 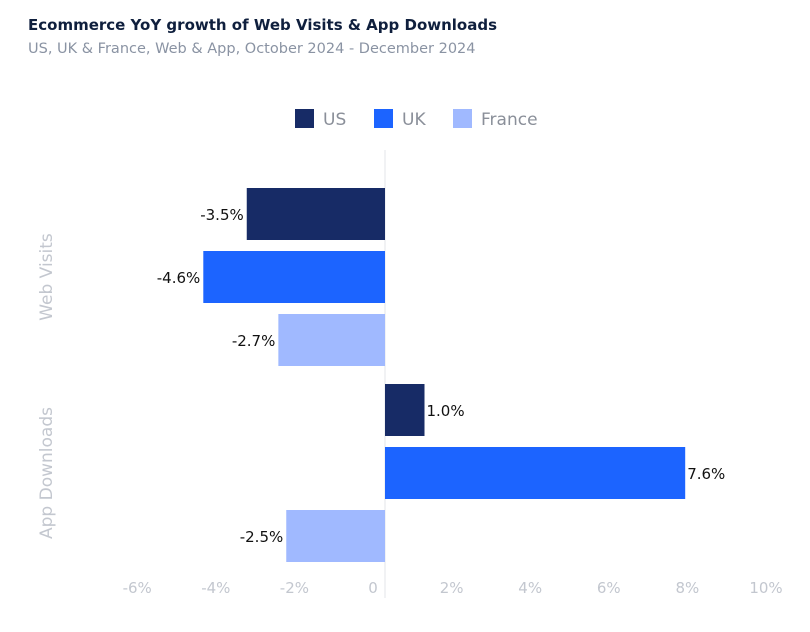 What do you see at coordinates (47, 277) in the screenshot?
I see `category-label: Web Visits` at bounding box center [47, 277].